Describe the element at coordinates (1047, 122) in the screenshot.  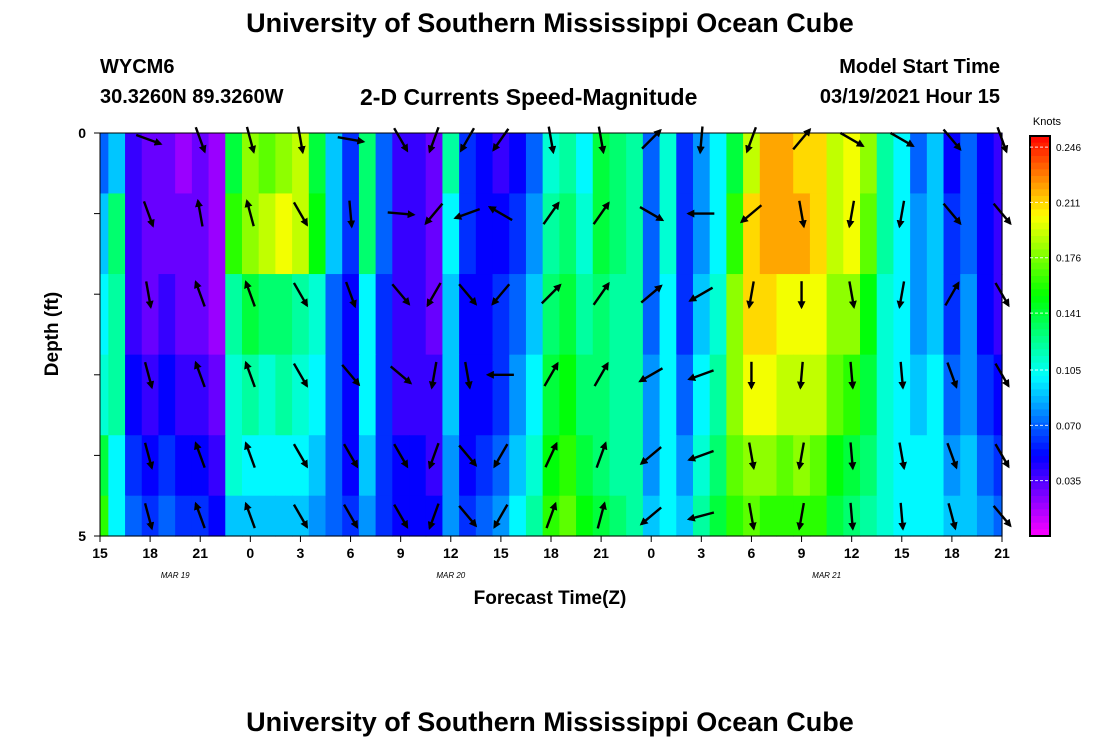
I see `colorbar-unit: Knots` at that location.